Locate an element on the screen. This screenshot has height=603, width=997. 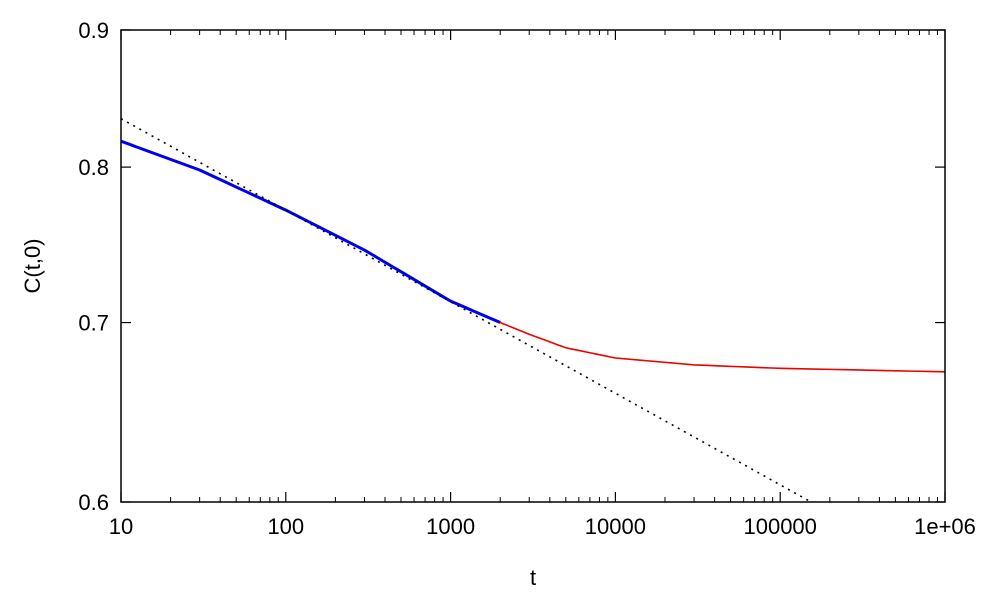
x-tick-label: 1e+06 is located at coordinates (945, 526).